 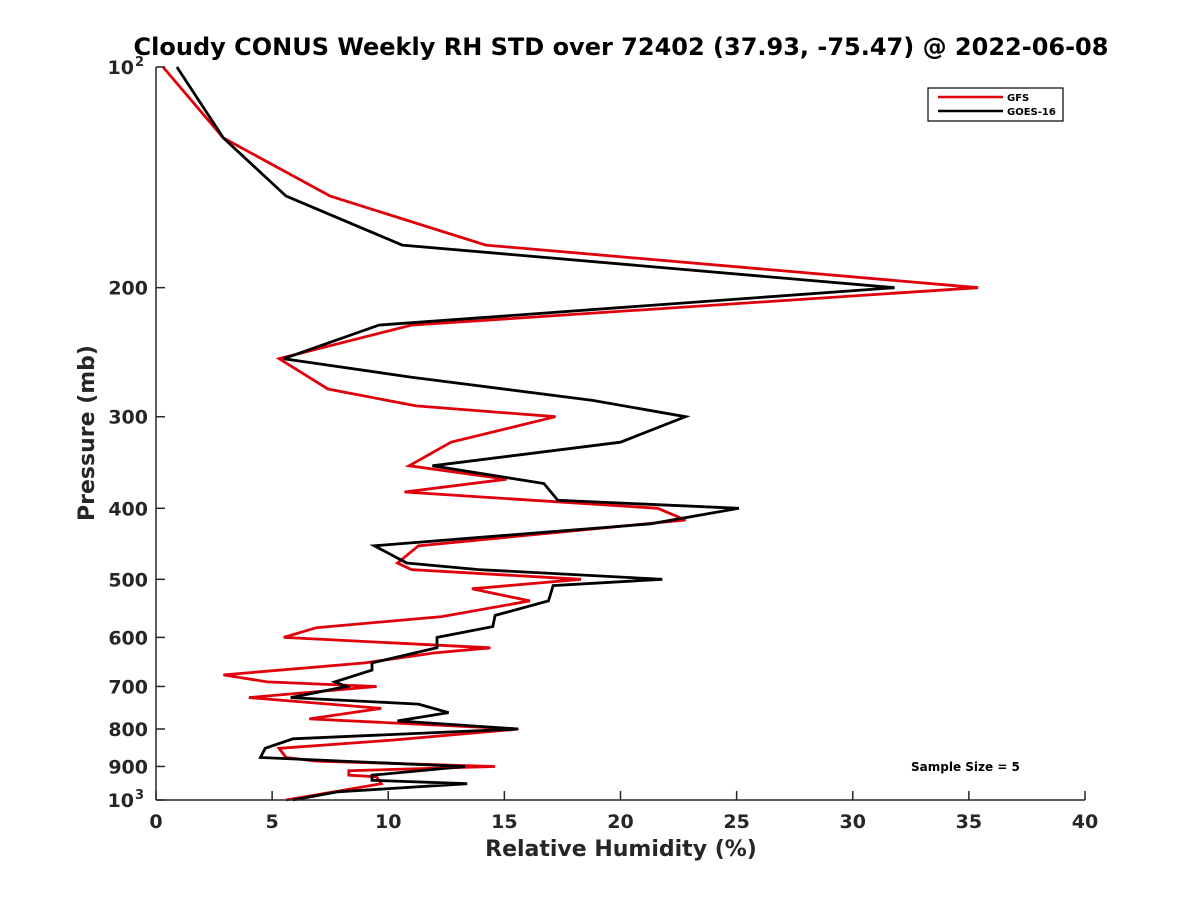 I want to click on x-axis-ticks: 0 5 10 15 20 25 30 35 40, so click(x=623, y=812).